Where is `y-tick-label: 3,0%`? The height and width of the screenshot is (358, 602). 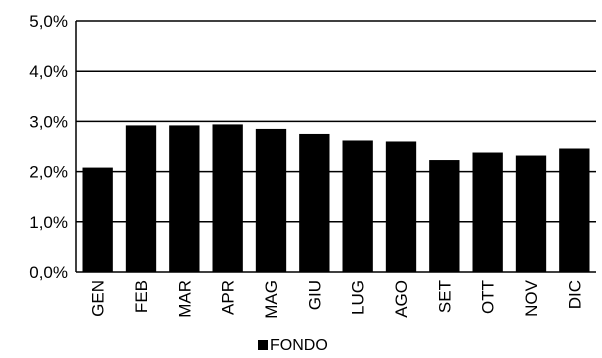
y-tick-label: 3,0% is located at coordinates (48, 121).